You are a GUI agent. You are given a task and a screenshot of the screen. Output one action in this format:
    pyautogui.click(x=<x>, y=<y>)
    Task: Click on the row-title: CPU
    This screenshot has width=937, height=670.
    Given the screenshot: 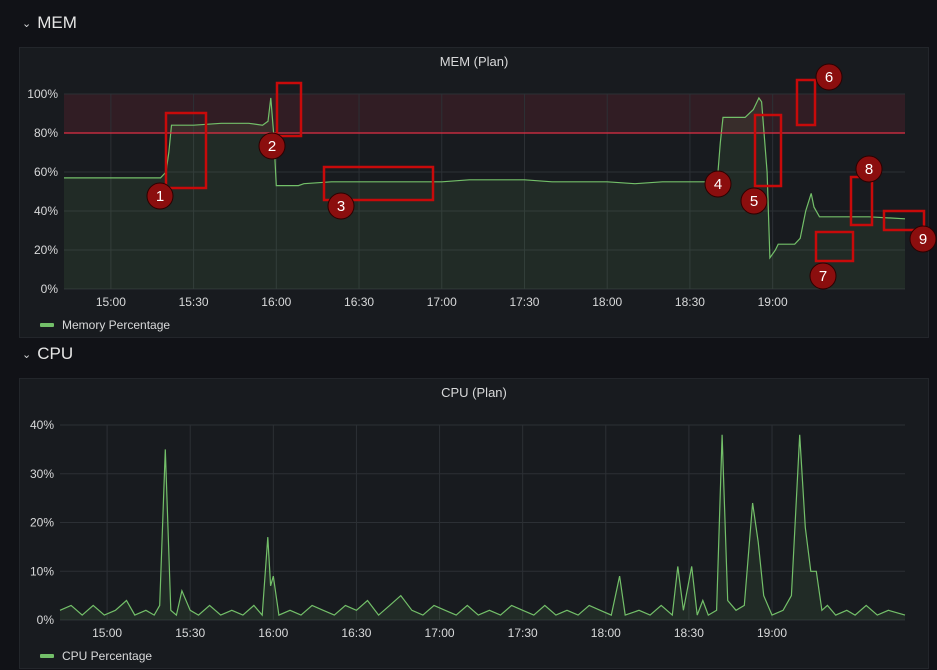 What is the action you would take?
    pyautogui.click(x=55, y=353)
    